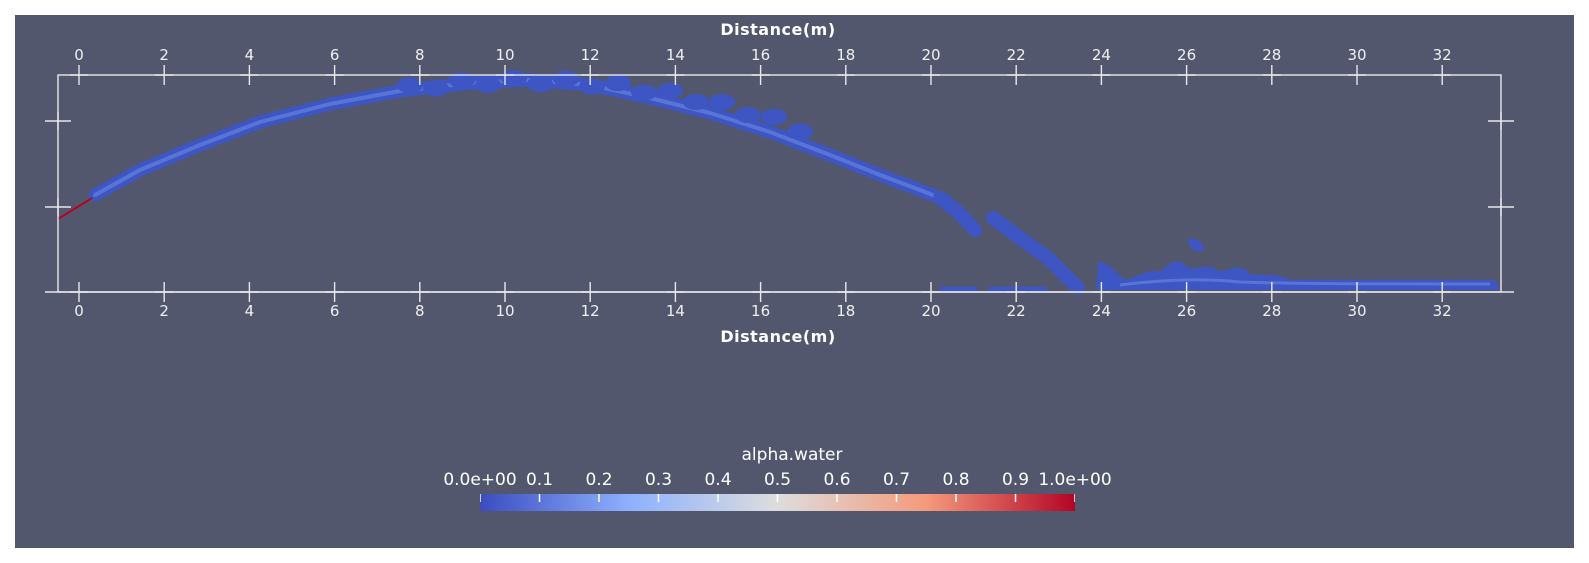 Image resolution: width=1589 pixels, height=563 pixels. What do you see at coordinates (1075, 480) in the screenshot?
I see `colorbar-tick-label: 1.0e+00` at bounding box center [1075, 480].